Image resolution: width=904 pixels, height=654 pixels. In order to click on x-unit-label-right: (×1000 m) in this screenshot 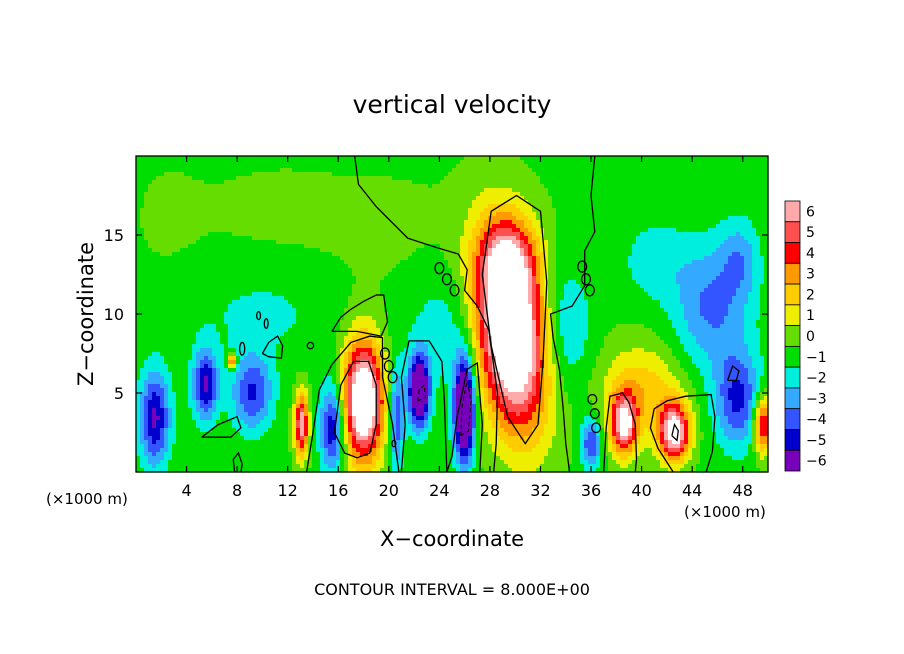, I will do `click(725, 512)`.